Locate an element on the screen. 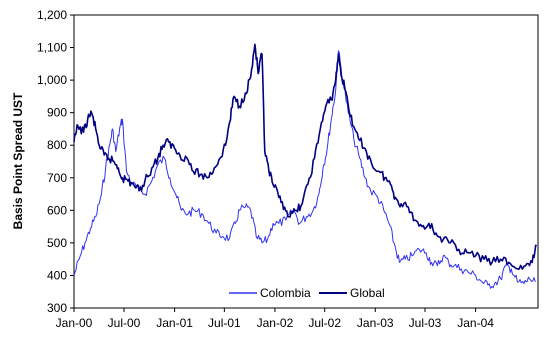  y-tick-label: 1,200 is located at coordinates (52, 15).